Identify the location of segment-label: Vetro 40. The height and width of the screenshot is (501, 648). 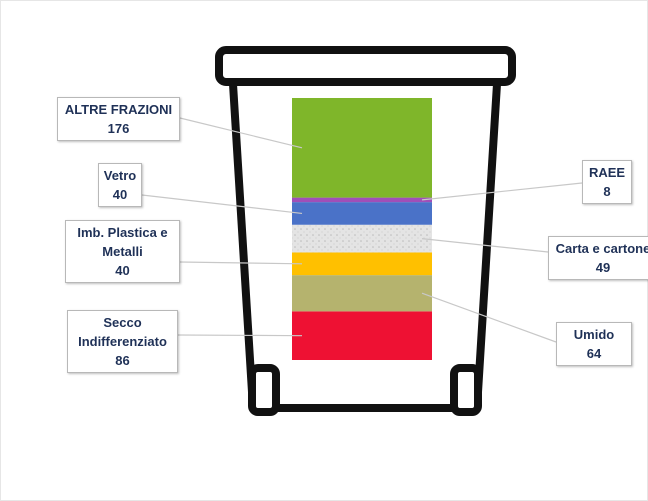
(120, 185).